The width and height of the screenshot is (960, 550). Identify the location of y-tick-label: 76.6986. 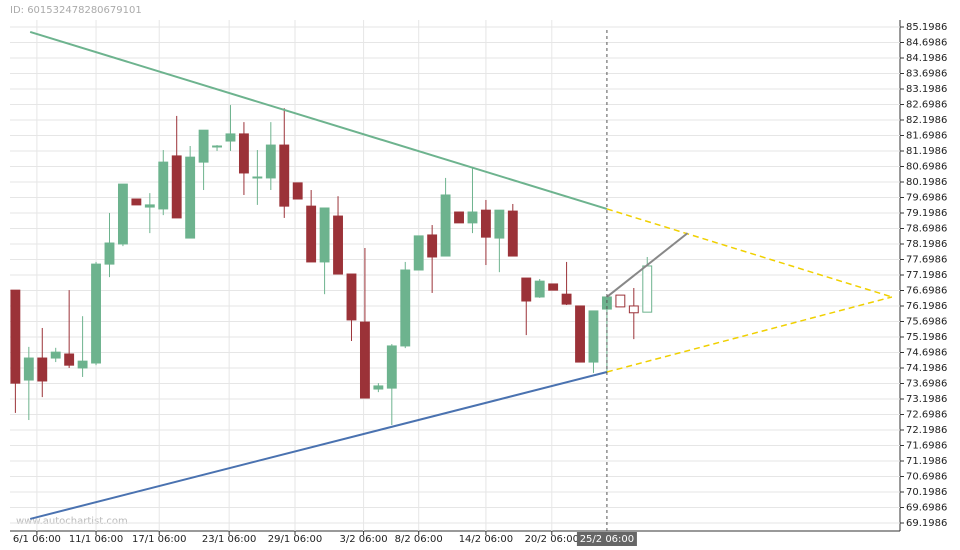
(926, 291).